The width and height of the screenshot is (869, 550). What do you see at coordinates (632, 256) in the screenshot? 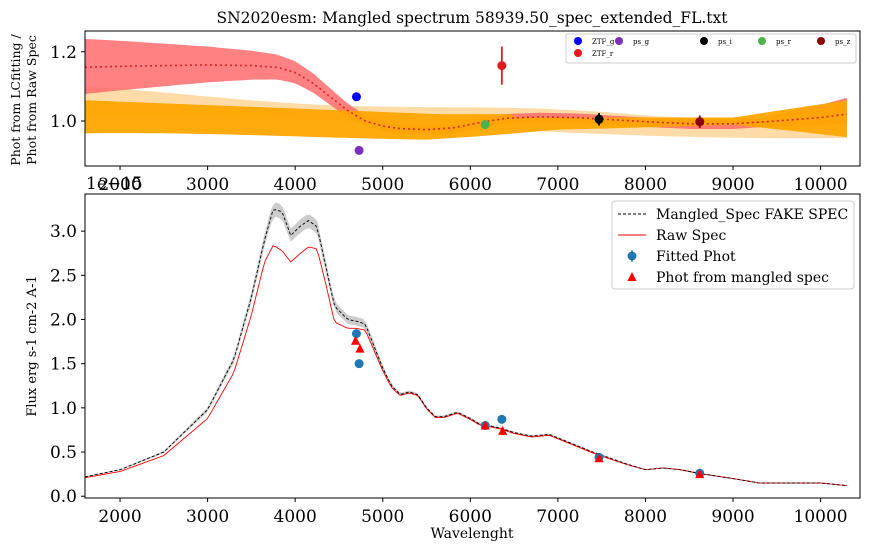
I see `legend-dot` at bounding box center [632, 256].